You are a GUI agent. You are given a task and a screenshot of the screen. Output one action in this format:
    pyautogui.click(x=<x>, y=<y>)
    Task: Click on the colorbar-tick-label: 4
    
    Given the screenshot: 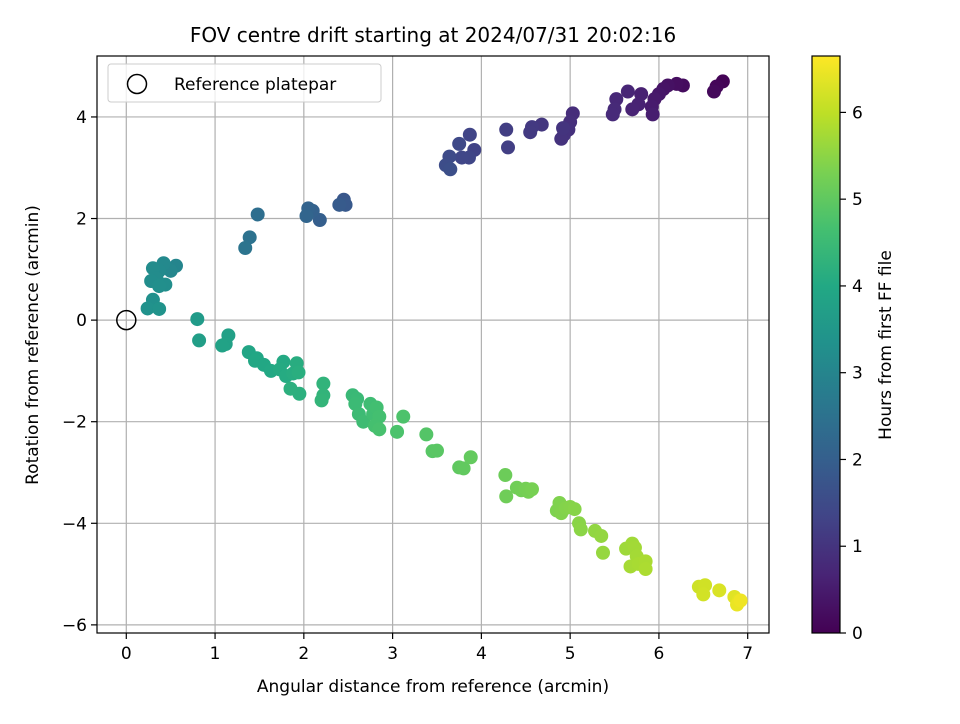 What is the action you would take?
    pyautogui.click(x=857, y=287)
    